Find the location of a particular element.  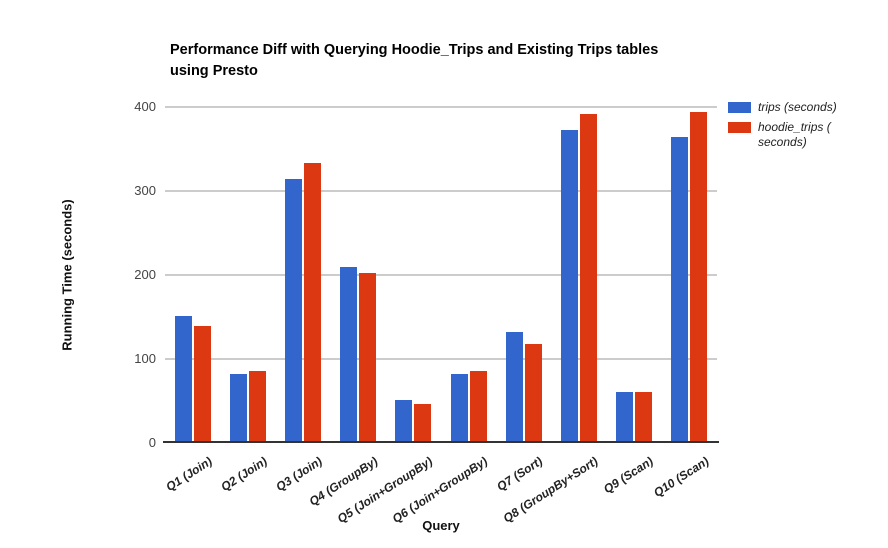

x-axis-label: Q5 (Join+GroupBy) is located at coordinates (385, 490).